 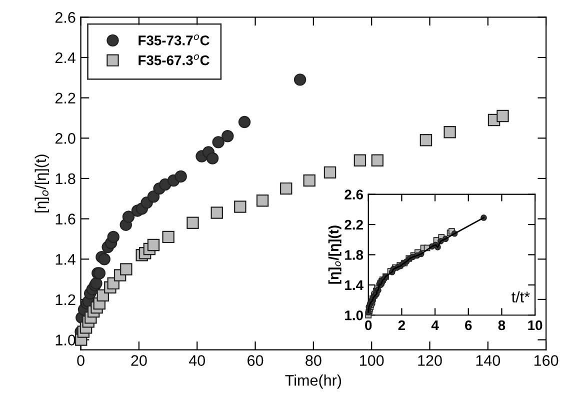 What do you see at coordinates (521, 296) in the screenshot?
I see `x-axis-title: t/t*` at bounding box center [521, 296].